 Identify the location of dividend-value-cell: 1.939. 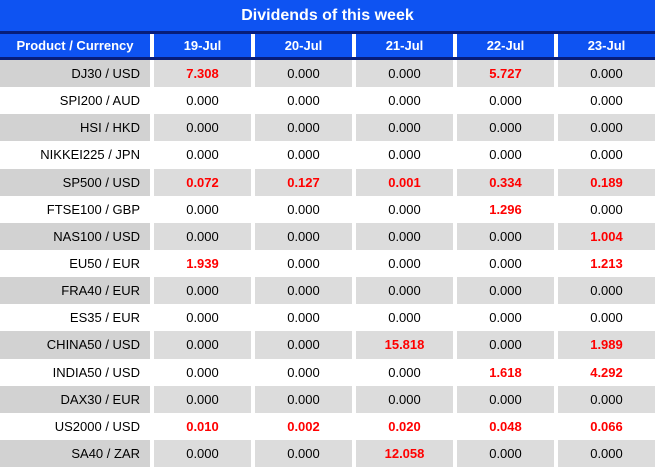
(202, 263).